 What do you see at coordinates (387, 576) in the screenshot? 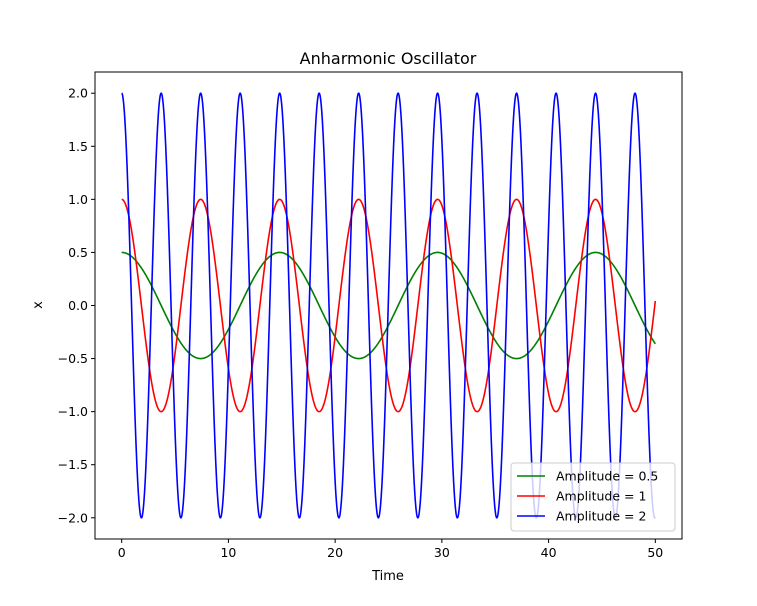
I see `x-axis-label: Time` at bounding box center [387, 576].